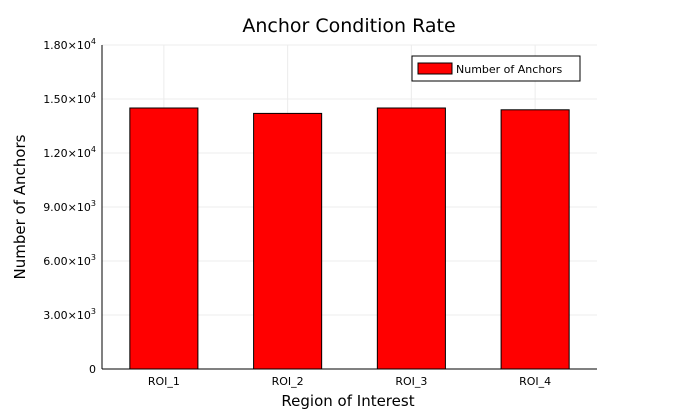  Describe the element at coordinates (509, 69) in the screenshot. I see `legend-label: Number of Anchors` at that location.